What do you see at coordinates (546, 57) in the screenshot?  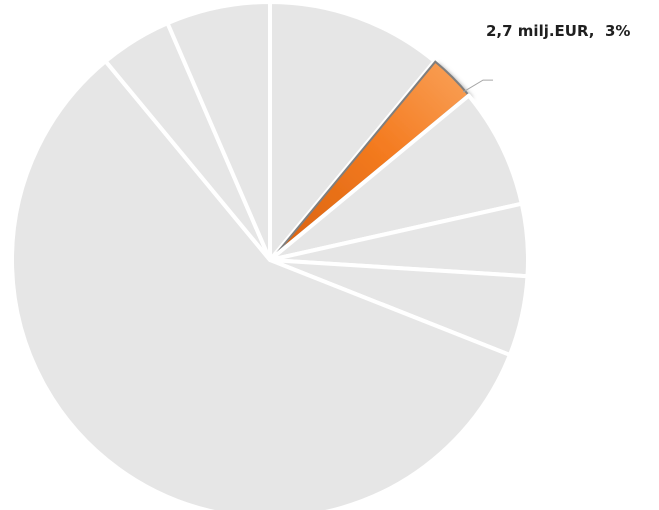 I see `pie-labels: 2,7 milj.EUR, 3%` at bounding box center [546, 57].